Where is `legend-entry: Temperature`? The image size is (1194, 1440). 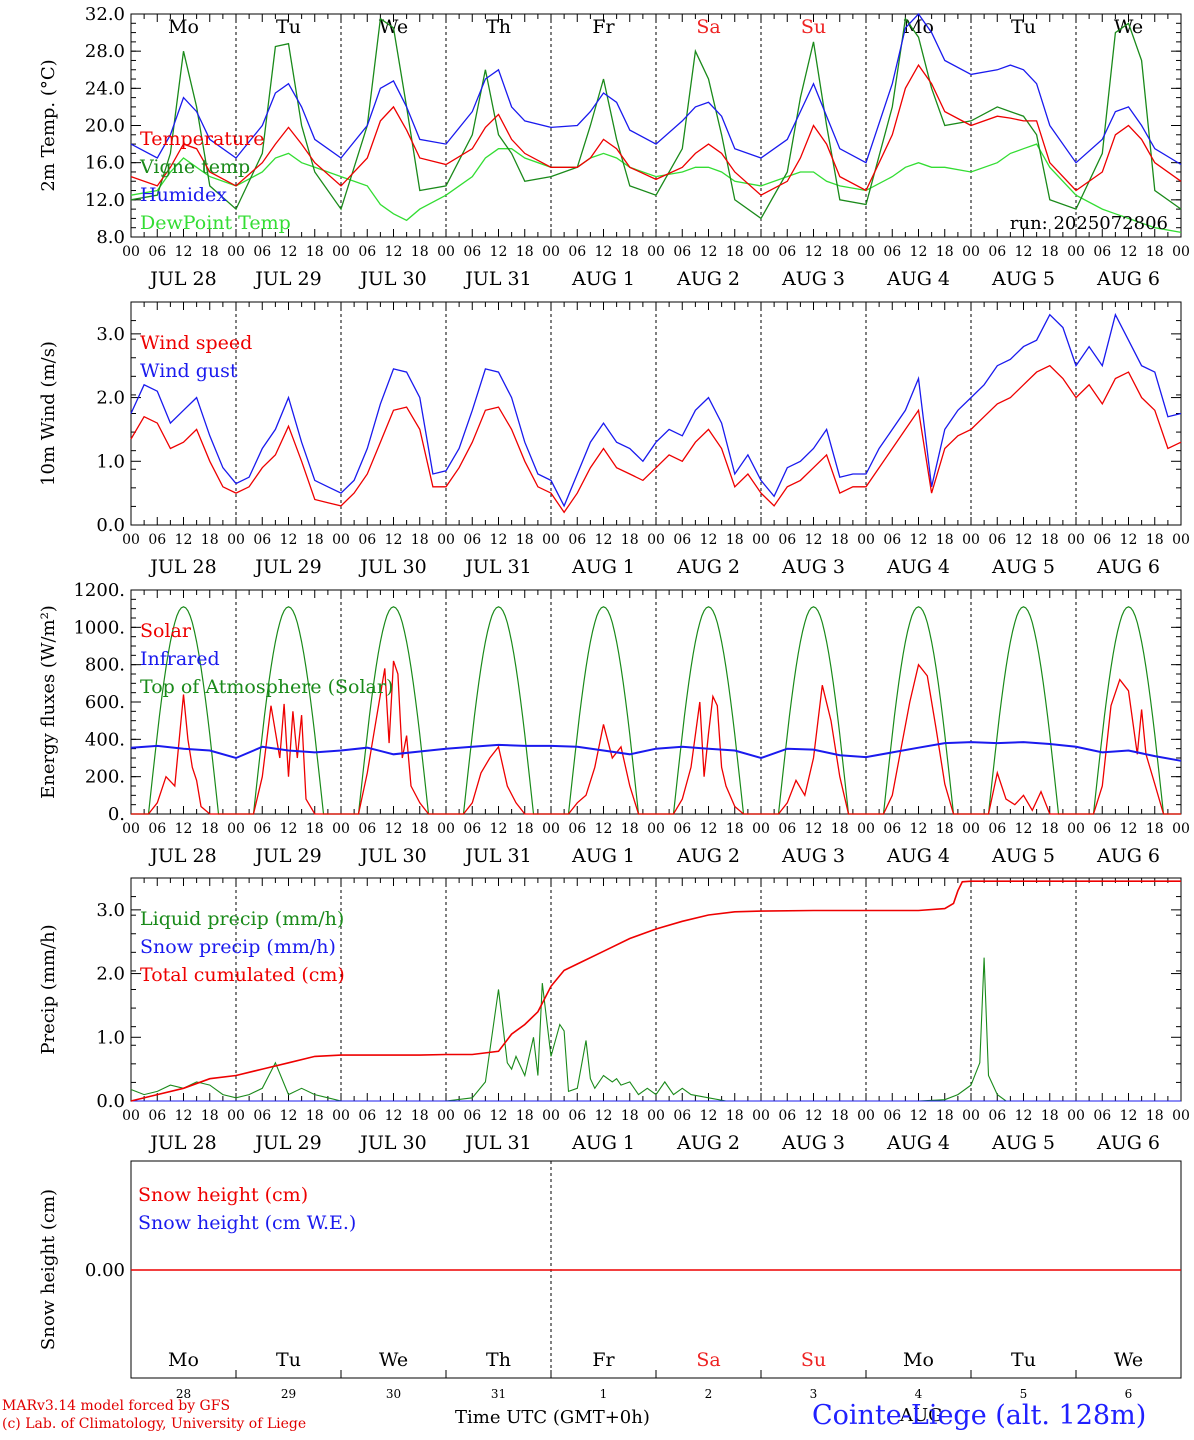 legend-entry: Temperature is located at coordinates (202, 139).